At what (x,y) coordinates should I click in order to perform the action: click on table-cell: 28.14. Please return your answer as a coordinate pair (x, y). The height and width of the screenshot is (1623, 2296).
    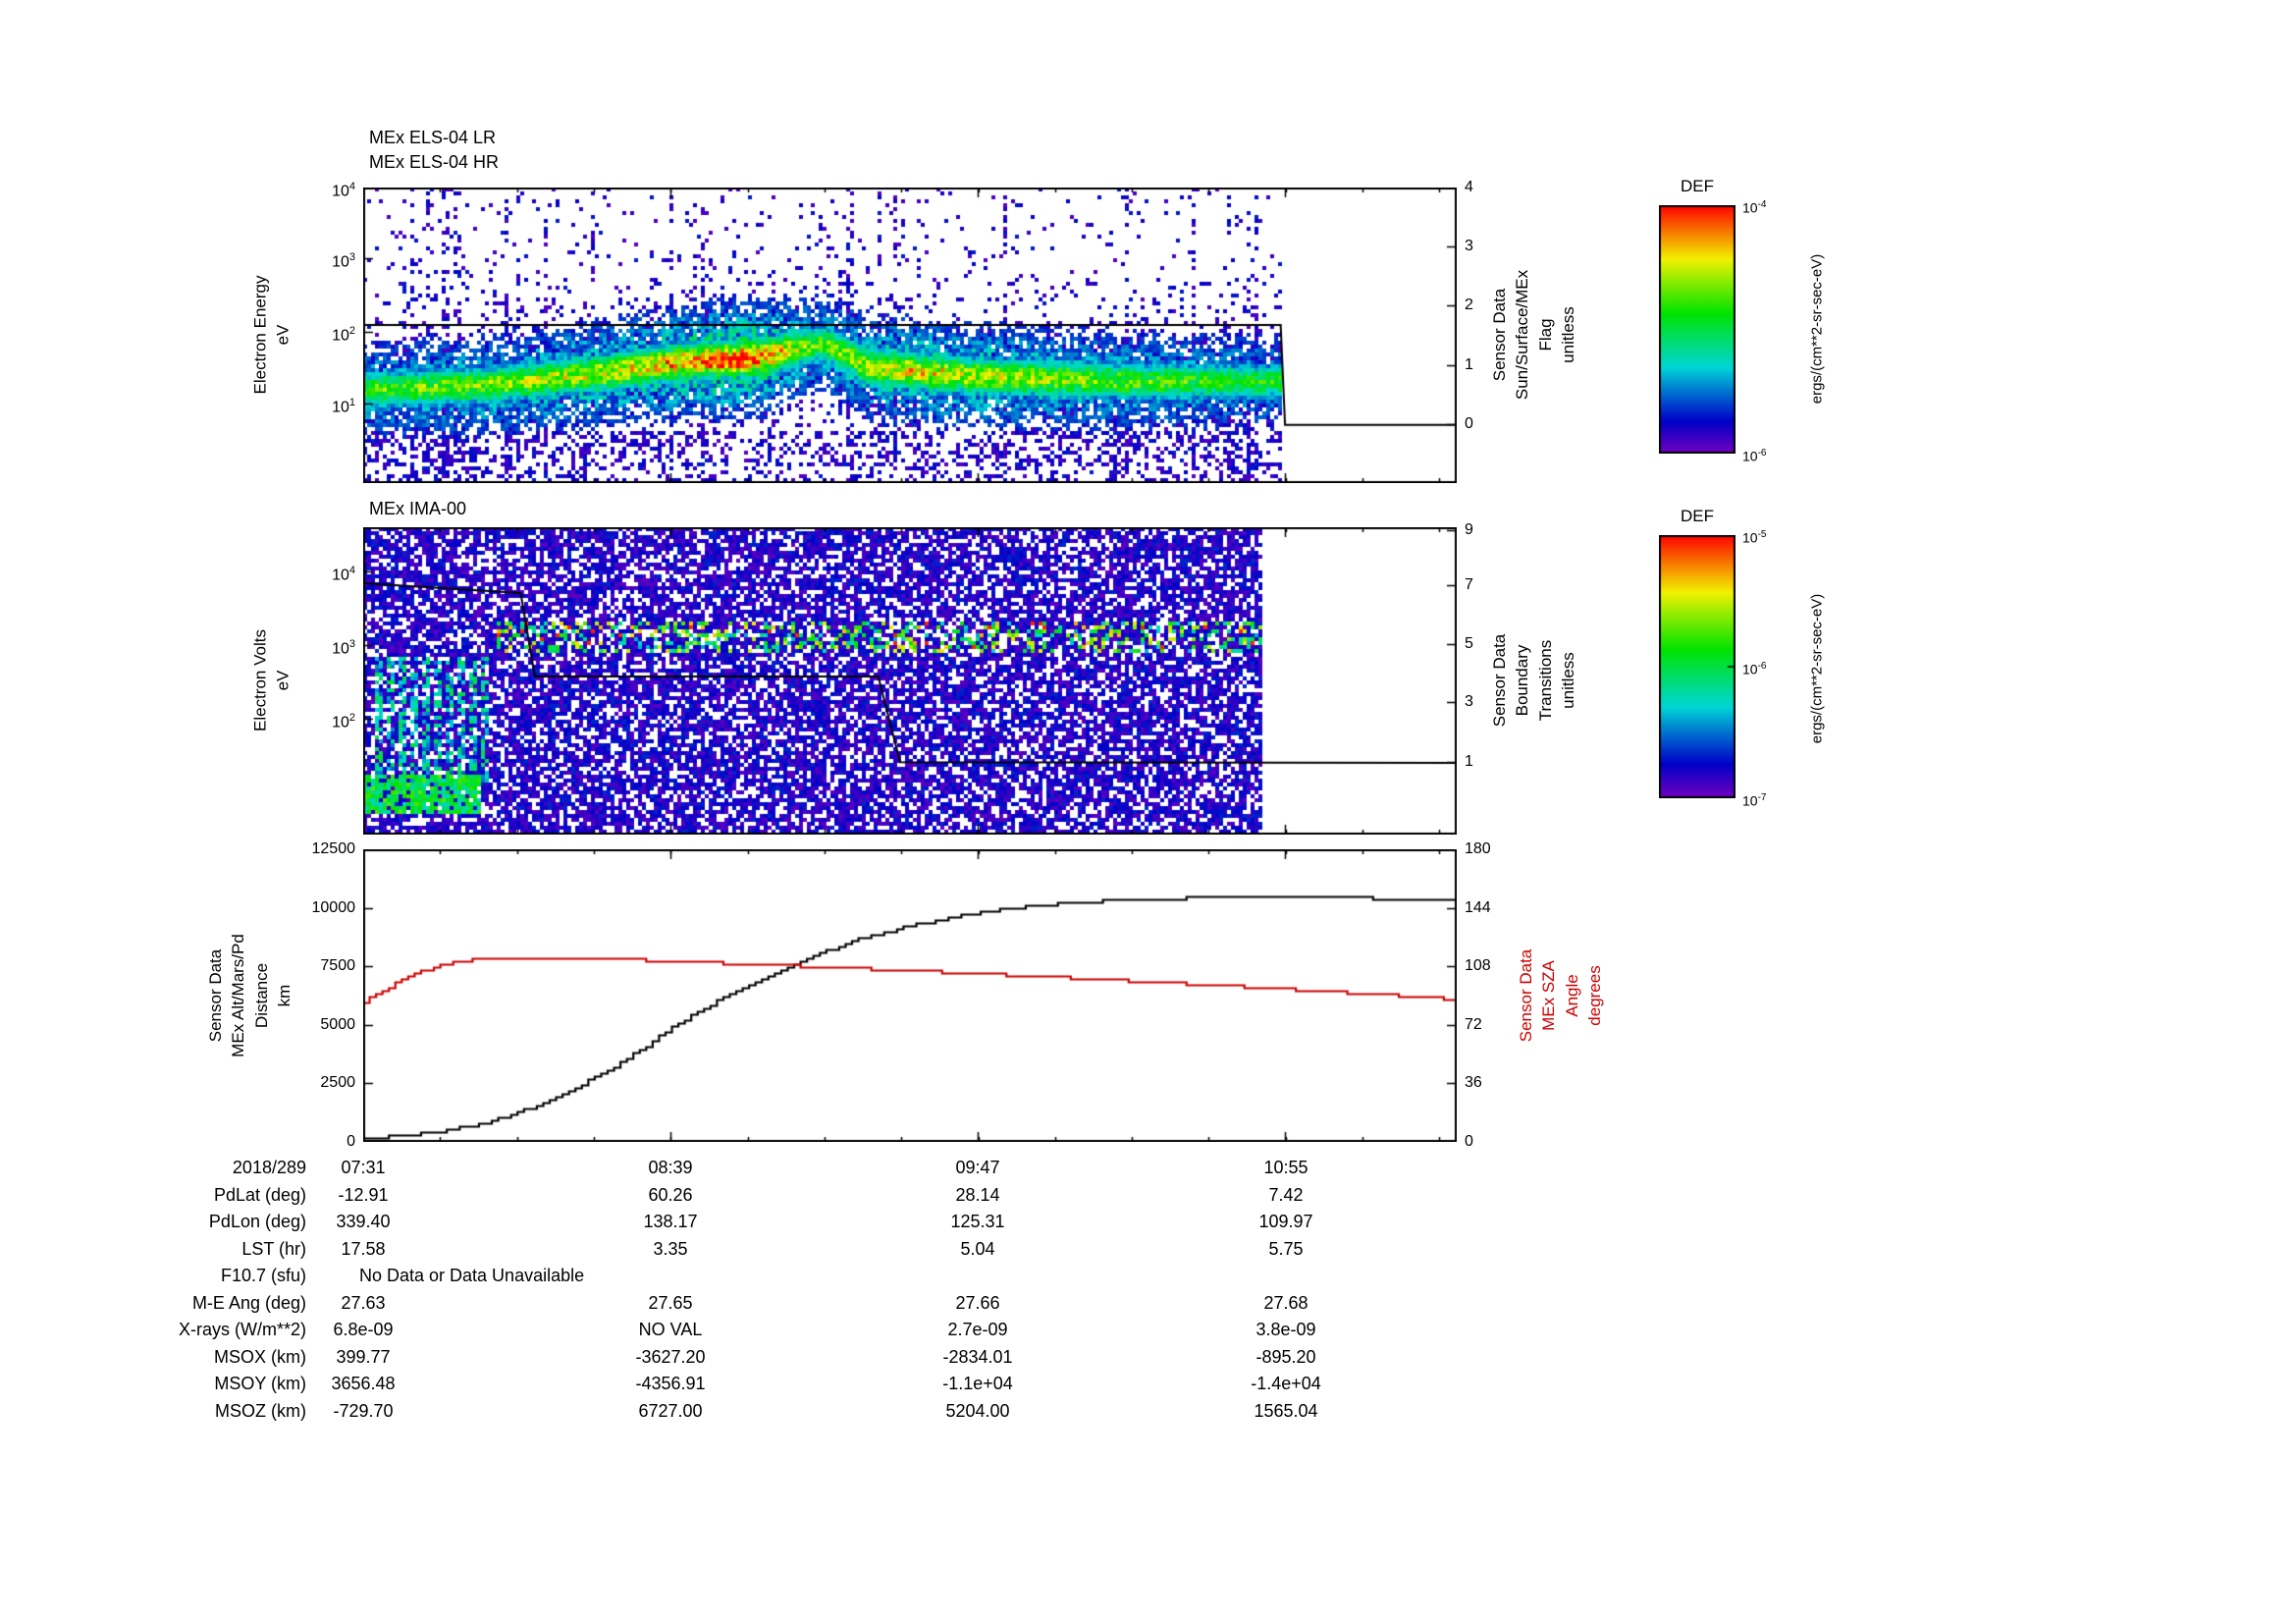
    Looking at the image, I should click on (978, 1194).